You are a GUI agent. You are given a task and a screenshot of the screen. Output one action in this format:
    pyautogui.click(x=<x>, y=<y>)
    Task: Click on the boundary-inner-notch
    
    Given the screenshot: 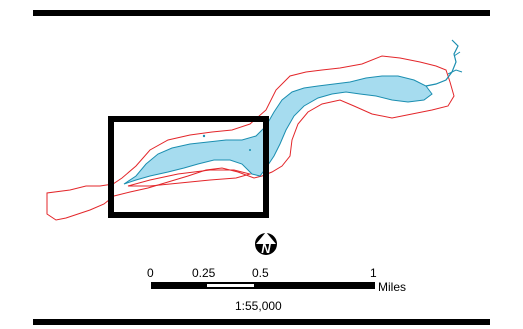 What is the action you would take?
    pyautogui.click(x=189, y=178)
    